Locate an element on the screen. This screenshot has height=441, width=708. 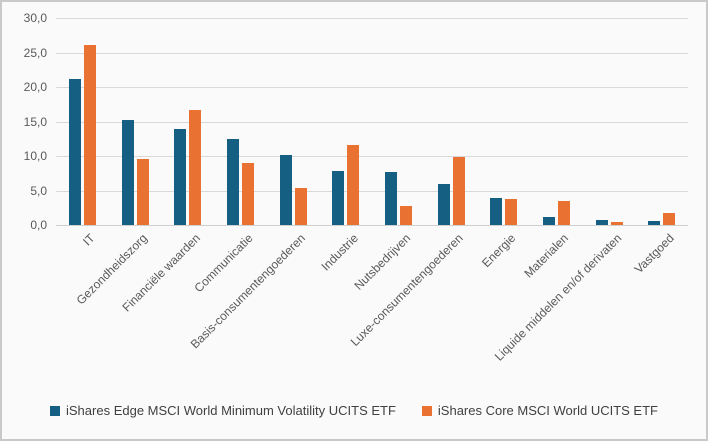
x-axis-category-label: Industrie is located at coordinates (339, 252).